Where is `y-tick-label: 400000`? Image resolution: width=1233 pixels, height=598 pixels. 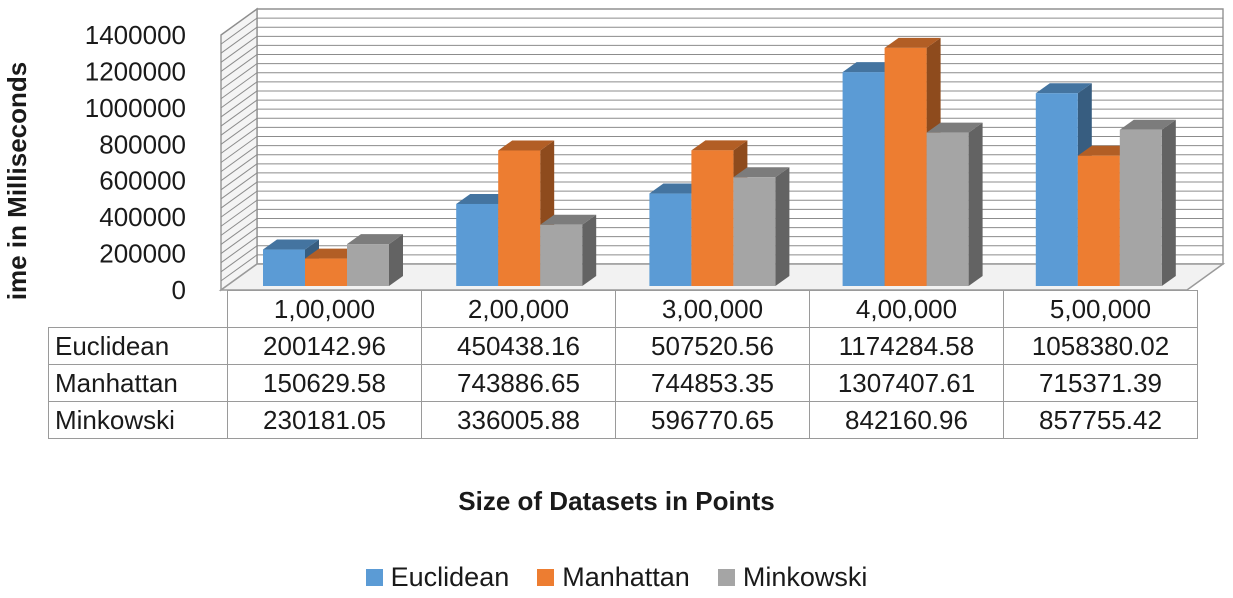 y-tick-label: 400000 is located at coordinates (142, 217).